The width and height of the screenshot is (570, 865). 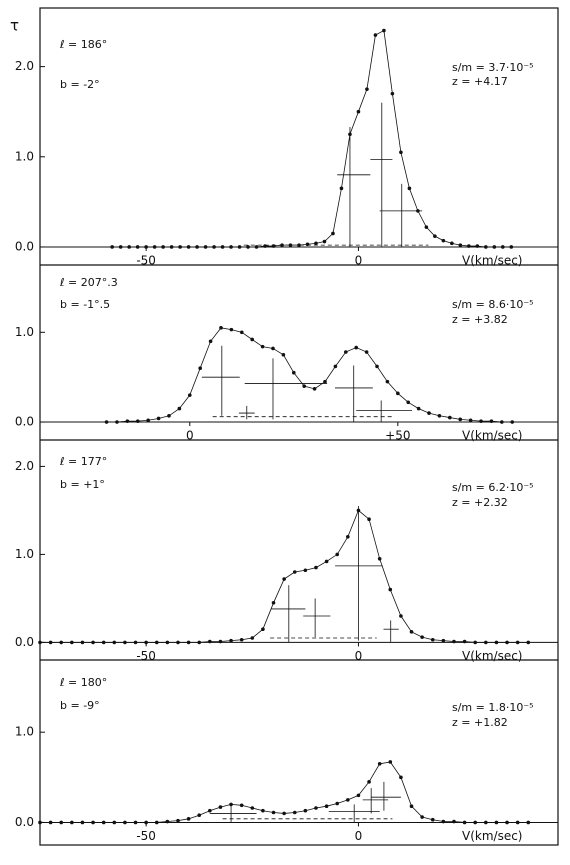 What do you see at coordinates (146, 656) in the screenshot?
I see `x-tick-label: -50` at bounding box center [146, 656].